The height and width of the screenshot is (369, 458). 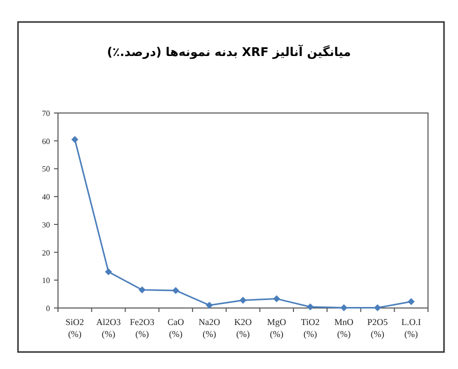 I want to click on x-tick-label: MnO (%), so click(x=344, y=328).